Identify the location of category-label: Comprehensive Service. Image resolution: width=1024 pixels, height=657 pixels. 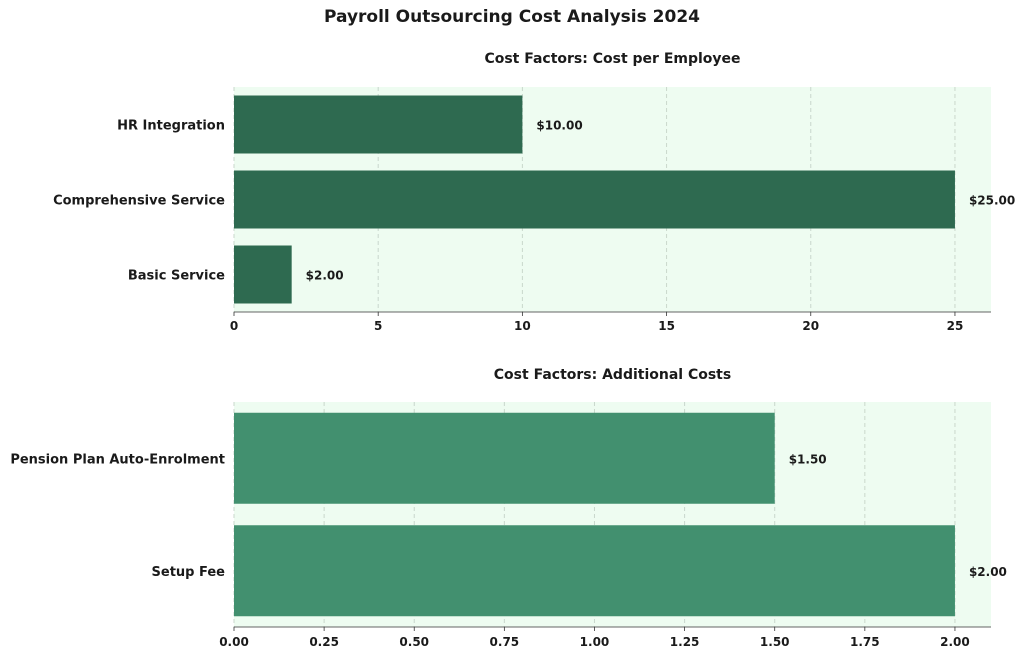
(139, 201).